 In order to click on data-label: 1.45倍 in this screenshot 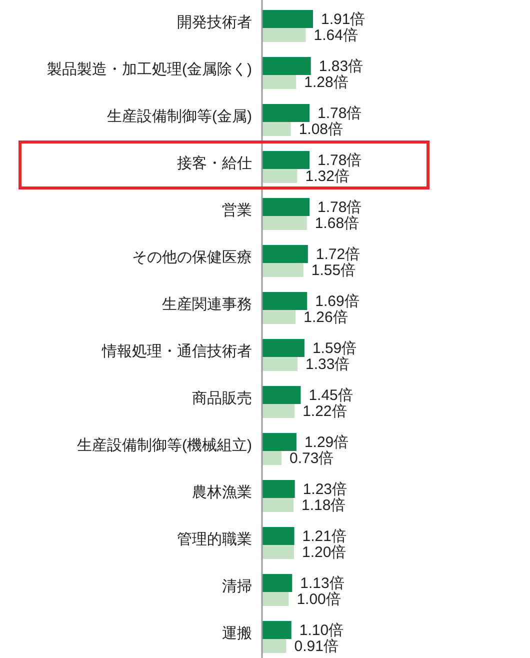, I will do `click(330, 395)`.